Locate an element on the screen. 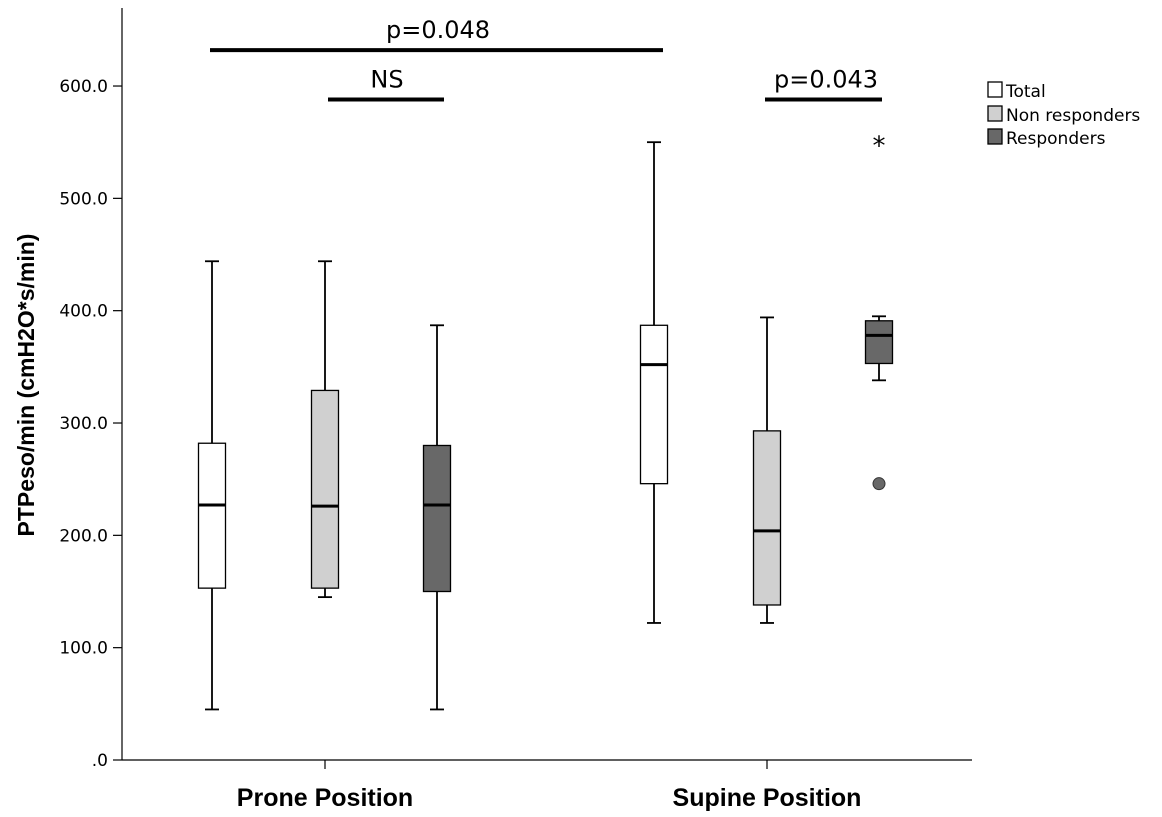 This screenshot has width=1162, height=817. y-tick-label: 300.0 is located at coordinates (83, 424).